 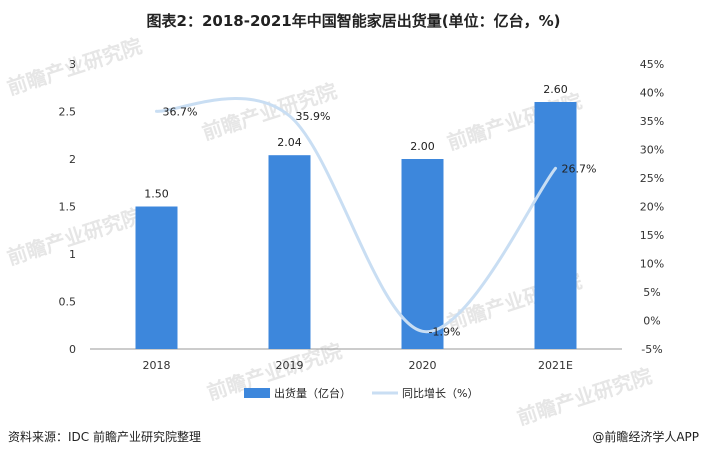 What do you see at coordinates (104, 437) in the screenshot?
I see `source-note: 资料来源：IDC 前瞻产业研究院整理` at bounding box center [104, 437].